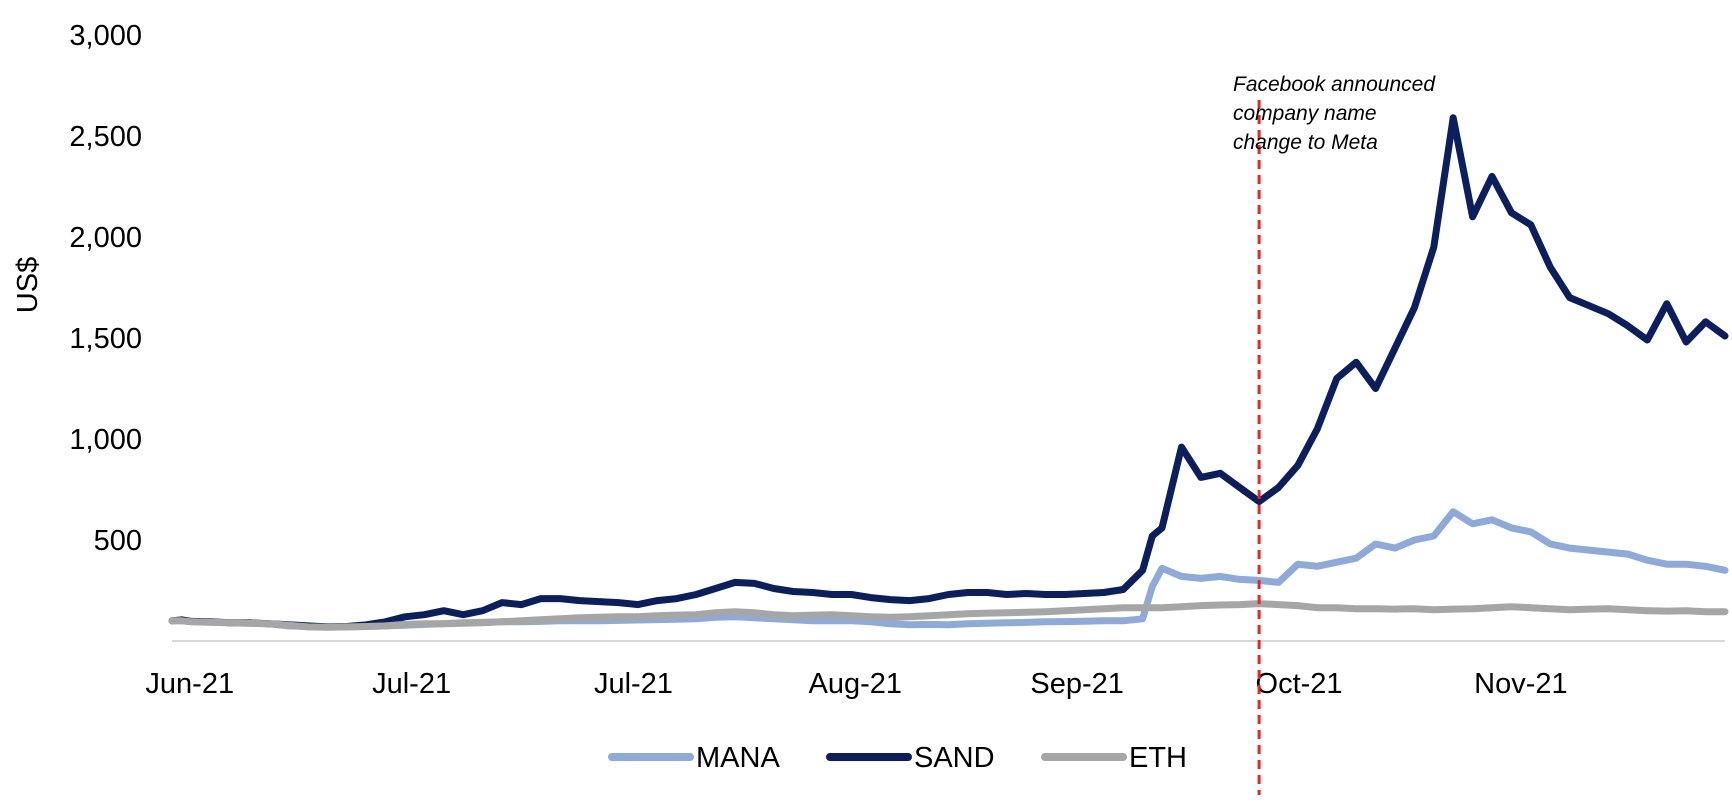 The height and width of the screenshot is (802, 1732). Describe the element at coordinates (118, 541) in the screenshot. I see `y-tick-label: 500` at that location.